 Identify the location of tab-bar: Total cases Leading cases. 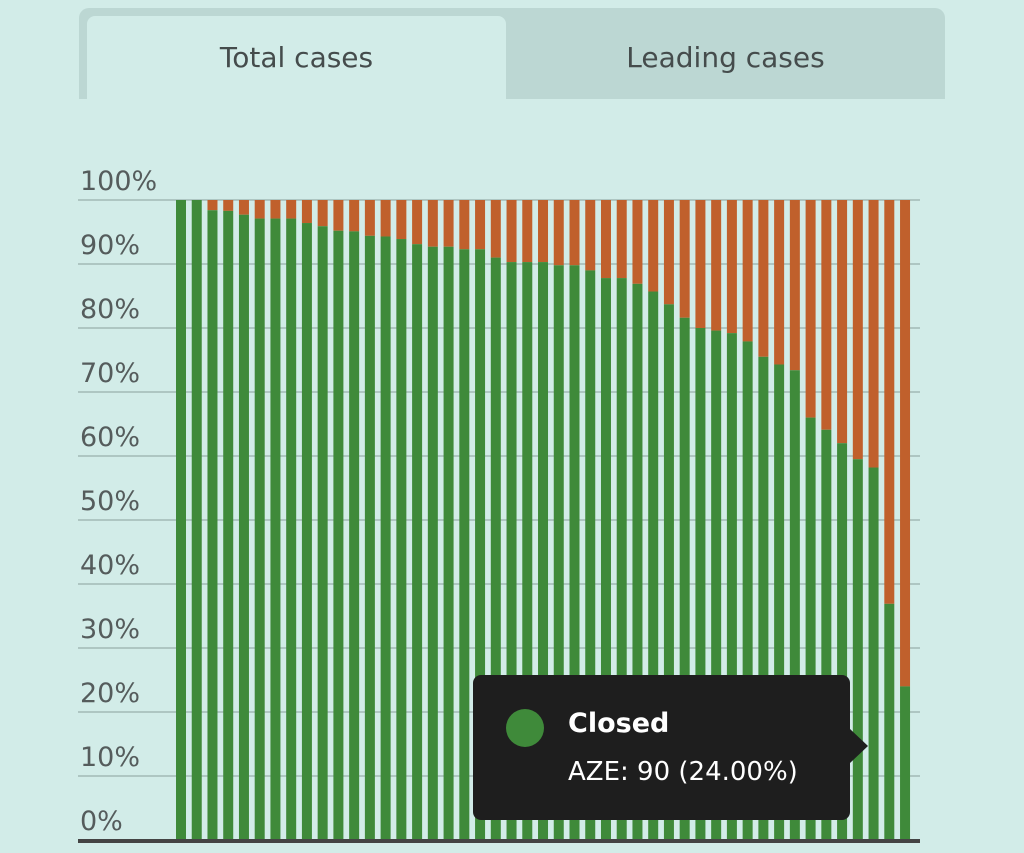
(512, 53).